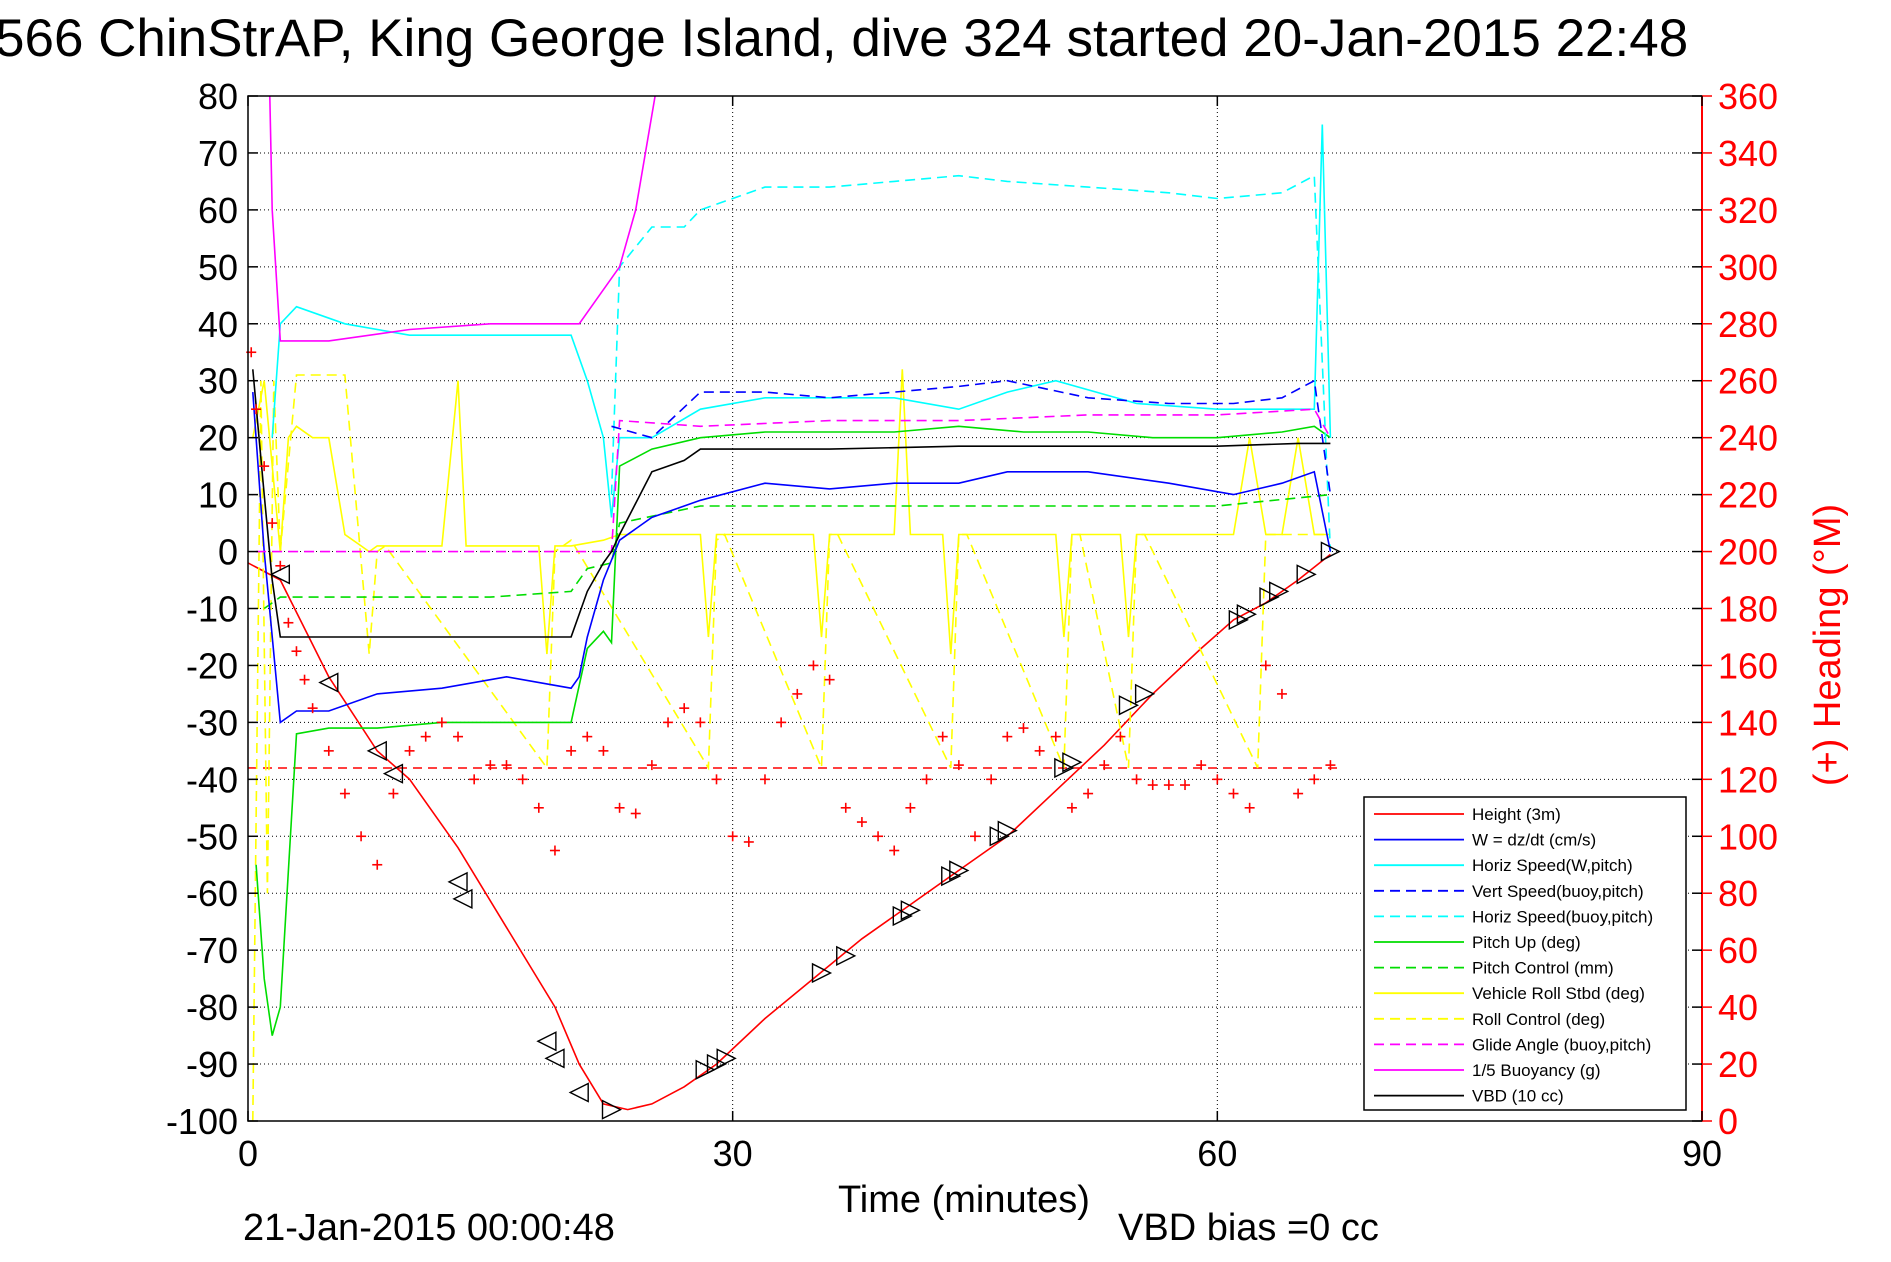 This screenshot has height=1262, width=1891. Describe the element at coordinates (1503, 865) in the screenshot. I see `legend-entry: Horiz Speed(W,pitch)` at that location.